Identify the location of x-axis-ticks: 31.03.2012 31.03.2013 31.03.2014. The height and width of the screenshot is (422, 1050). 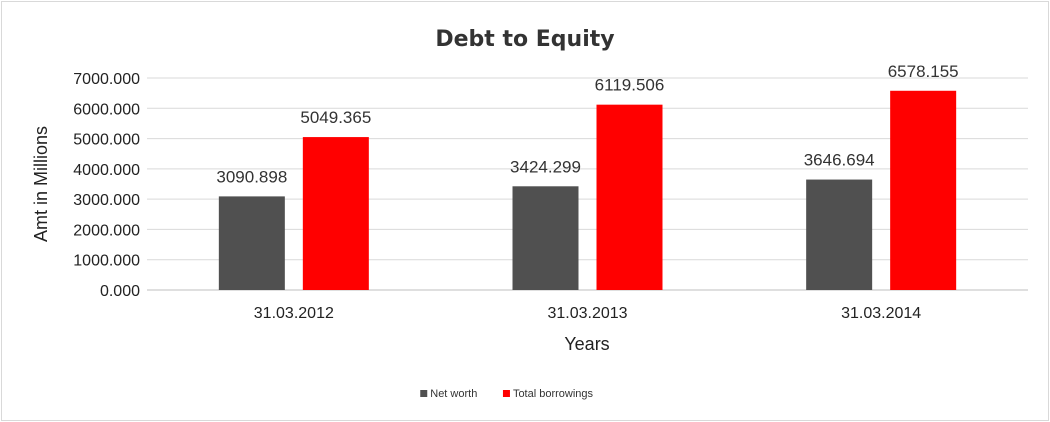
(588, 313).